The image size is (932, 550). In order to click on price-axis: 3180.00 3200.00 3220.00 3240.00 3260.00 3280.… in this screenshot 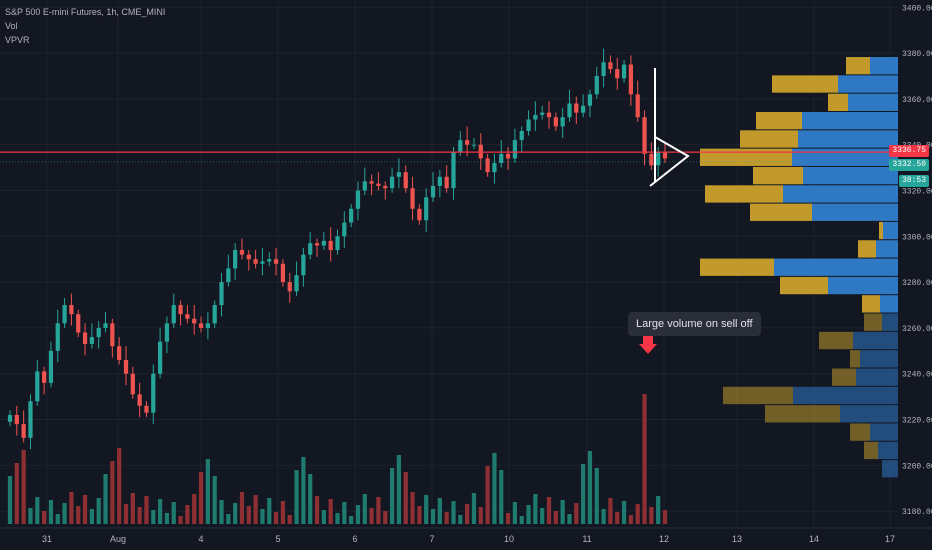, I will do `click(915, 275)`.